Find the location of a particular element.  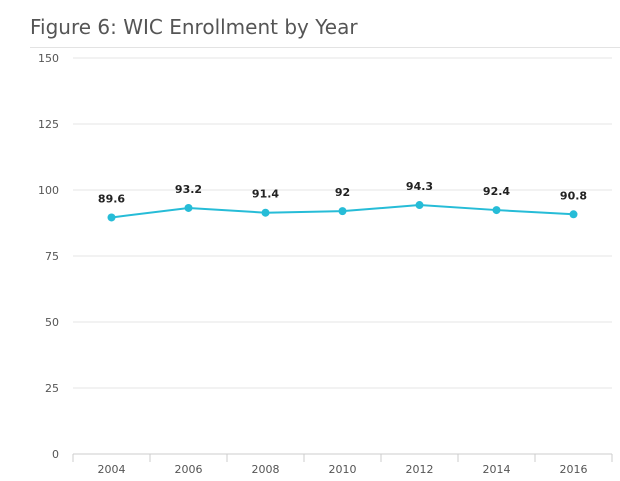

data-label: 92 is located at coordinates (342, 192).